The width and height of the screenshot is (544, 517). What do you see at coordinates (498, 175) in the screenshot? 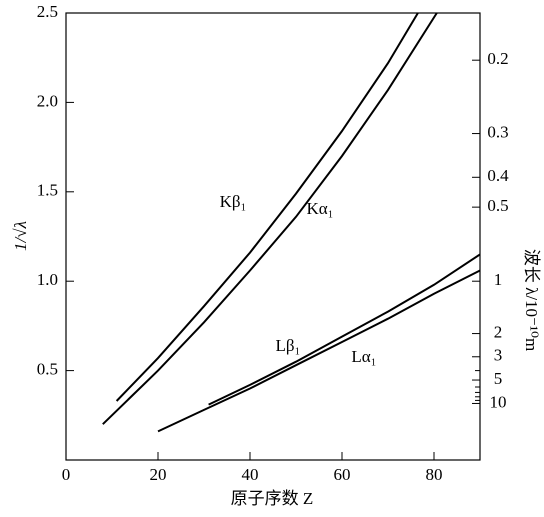
I see `y2-tick-label: 0.4` at bounding box center [498, 175].